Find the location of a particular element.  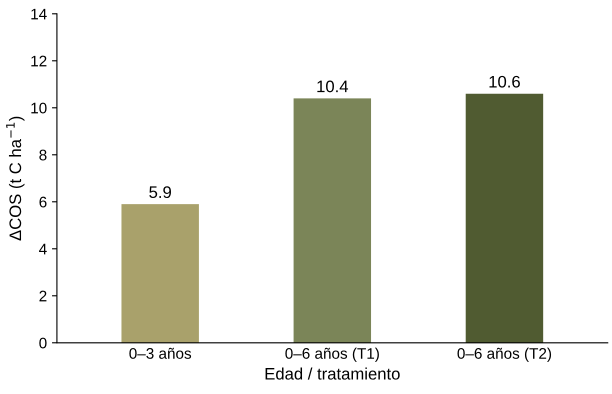

x-tick-label: 0–6 años (T2) is located at coordinates (504, 355).